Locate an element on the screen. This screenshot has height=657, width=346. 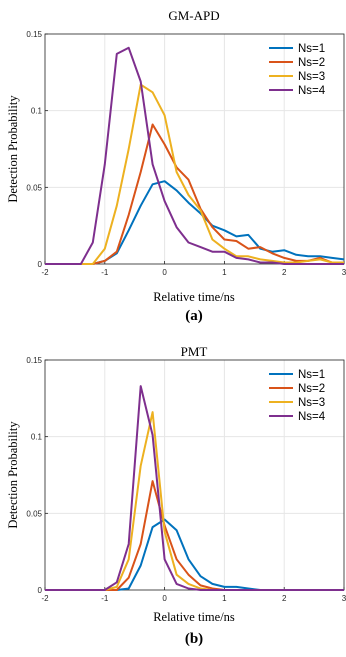
chart-title: GM-APD is located at coordinates (193, 15).